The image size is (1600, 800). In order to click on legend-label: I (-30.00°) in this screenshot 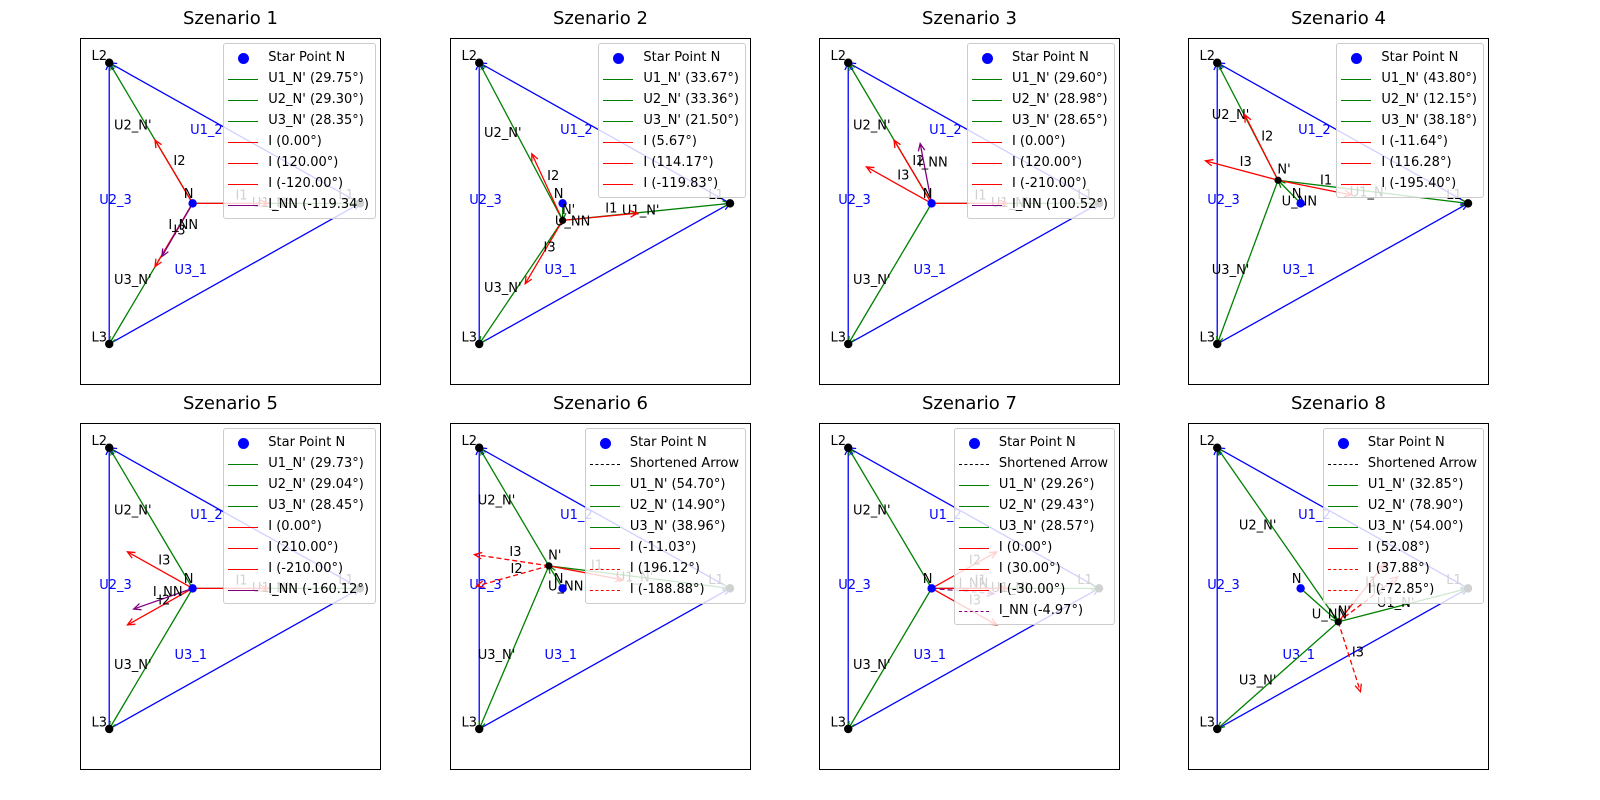, I will do `click(1032, 589)`.